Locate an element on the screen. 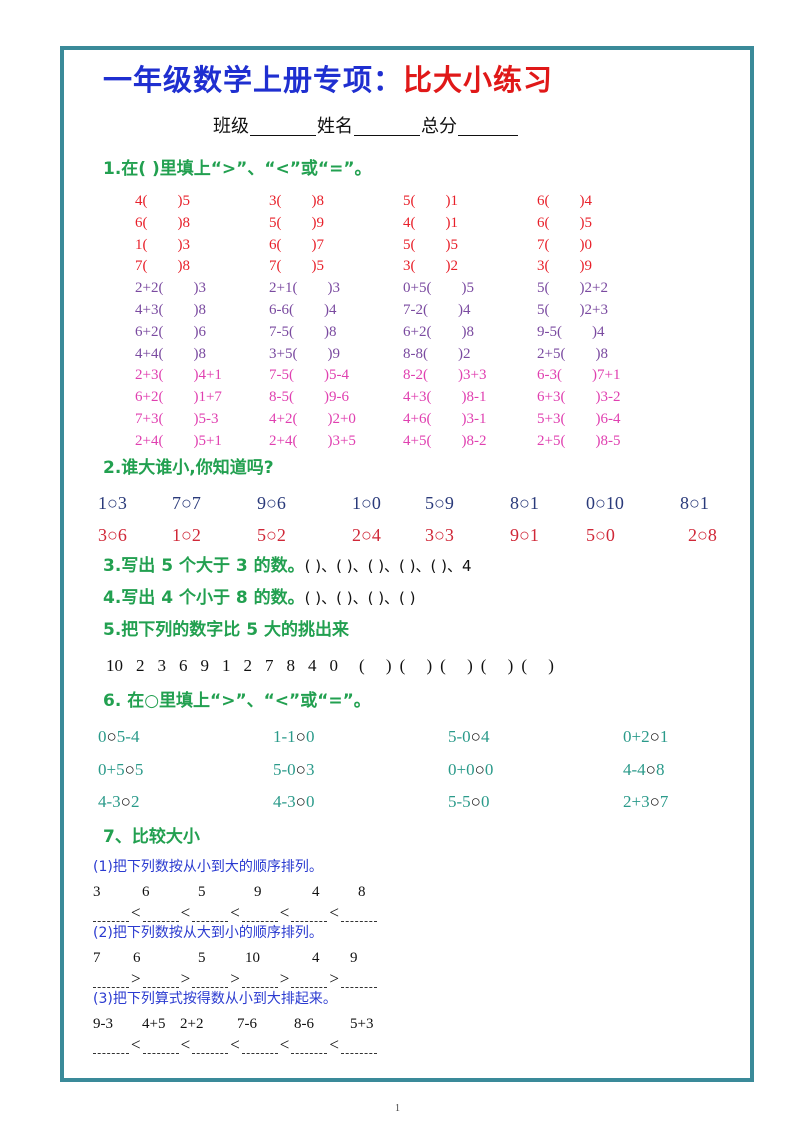  item: 4+5 is located at coordinates (154, 1024).